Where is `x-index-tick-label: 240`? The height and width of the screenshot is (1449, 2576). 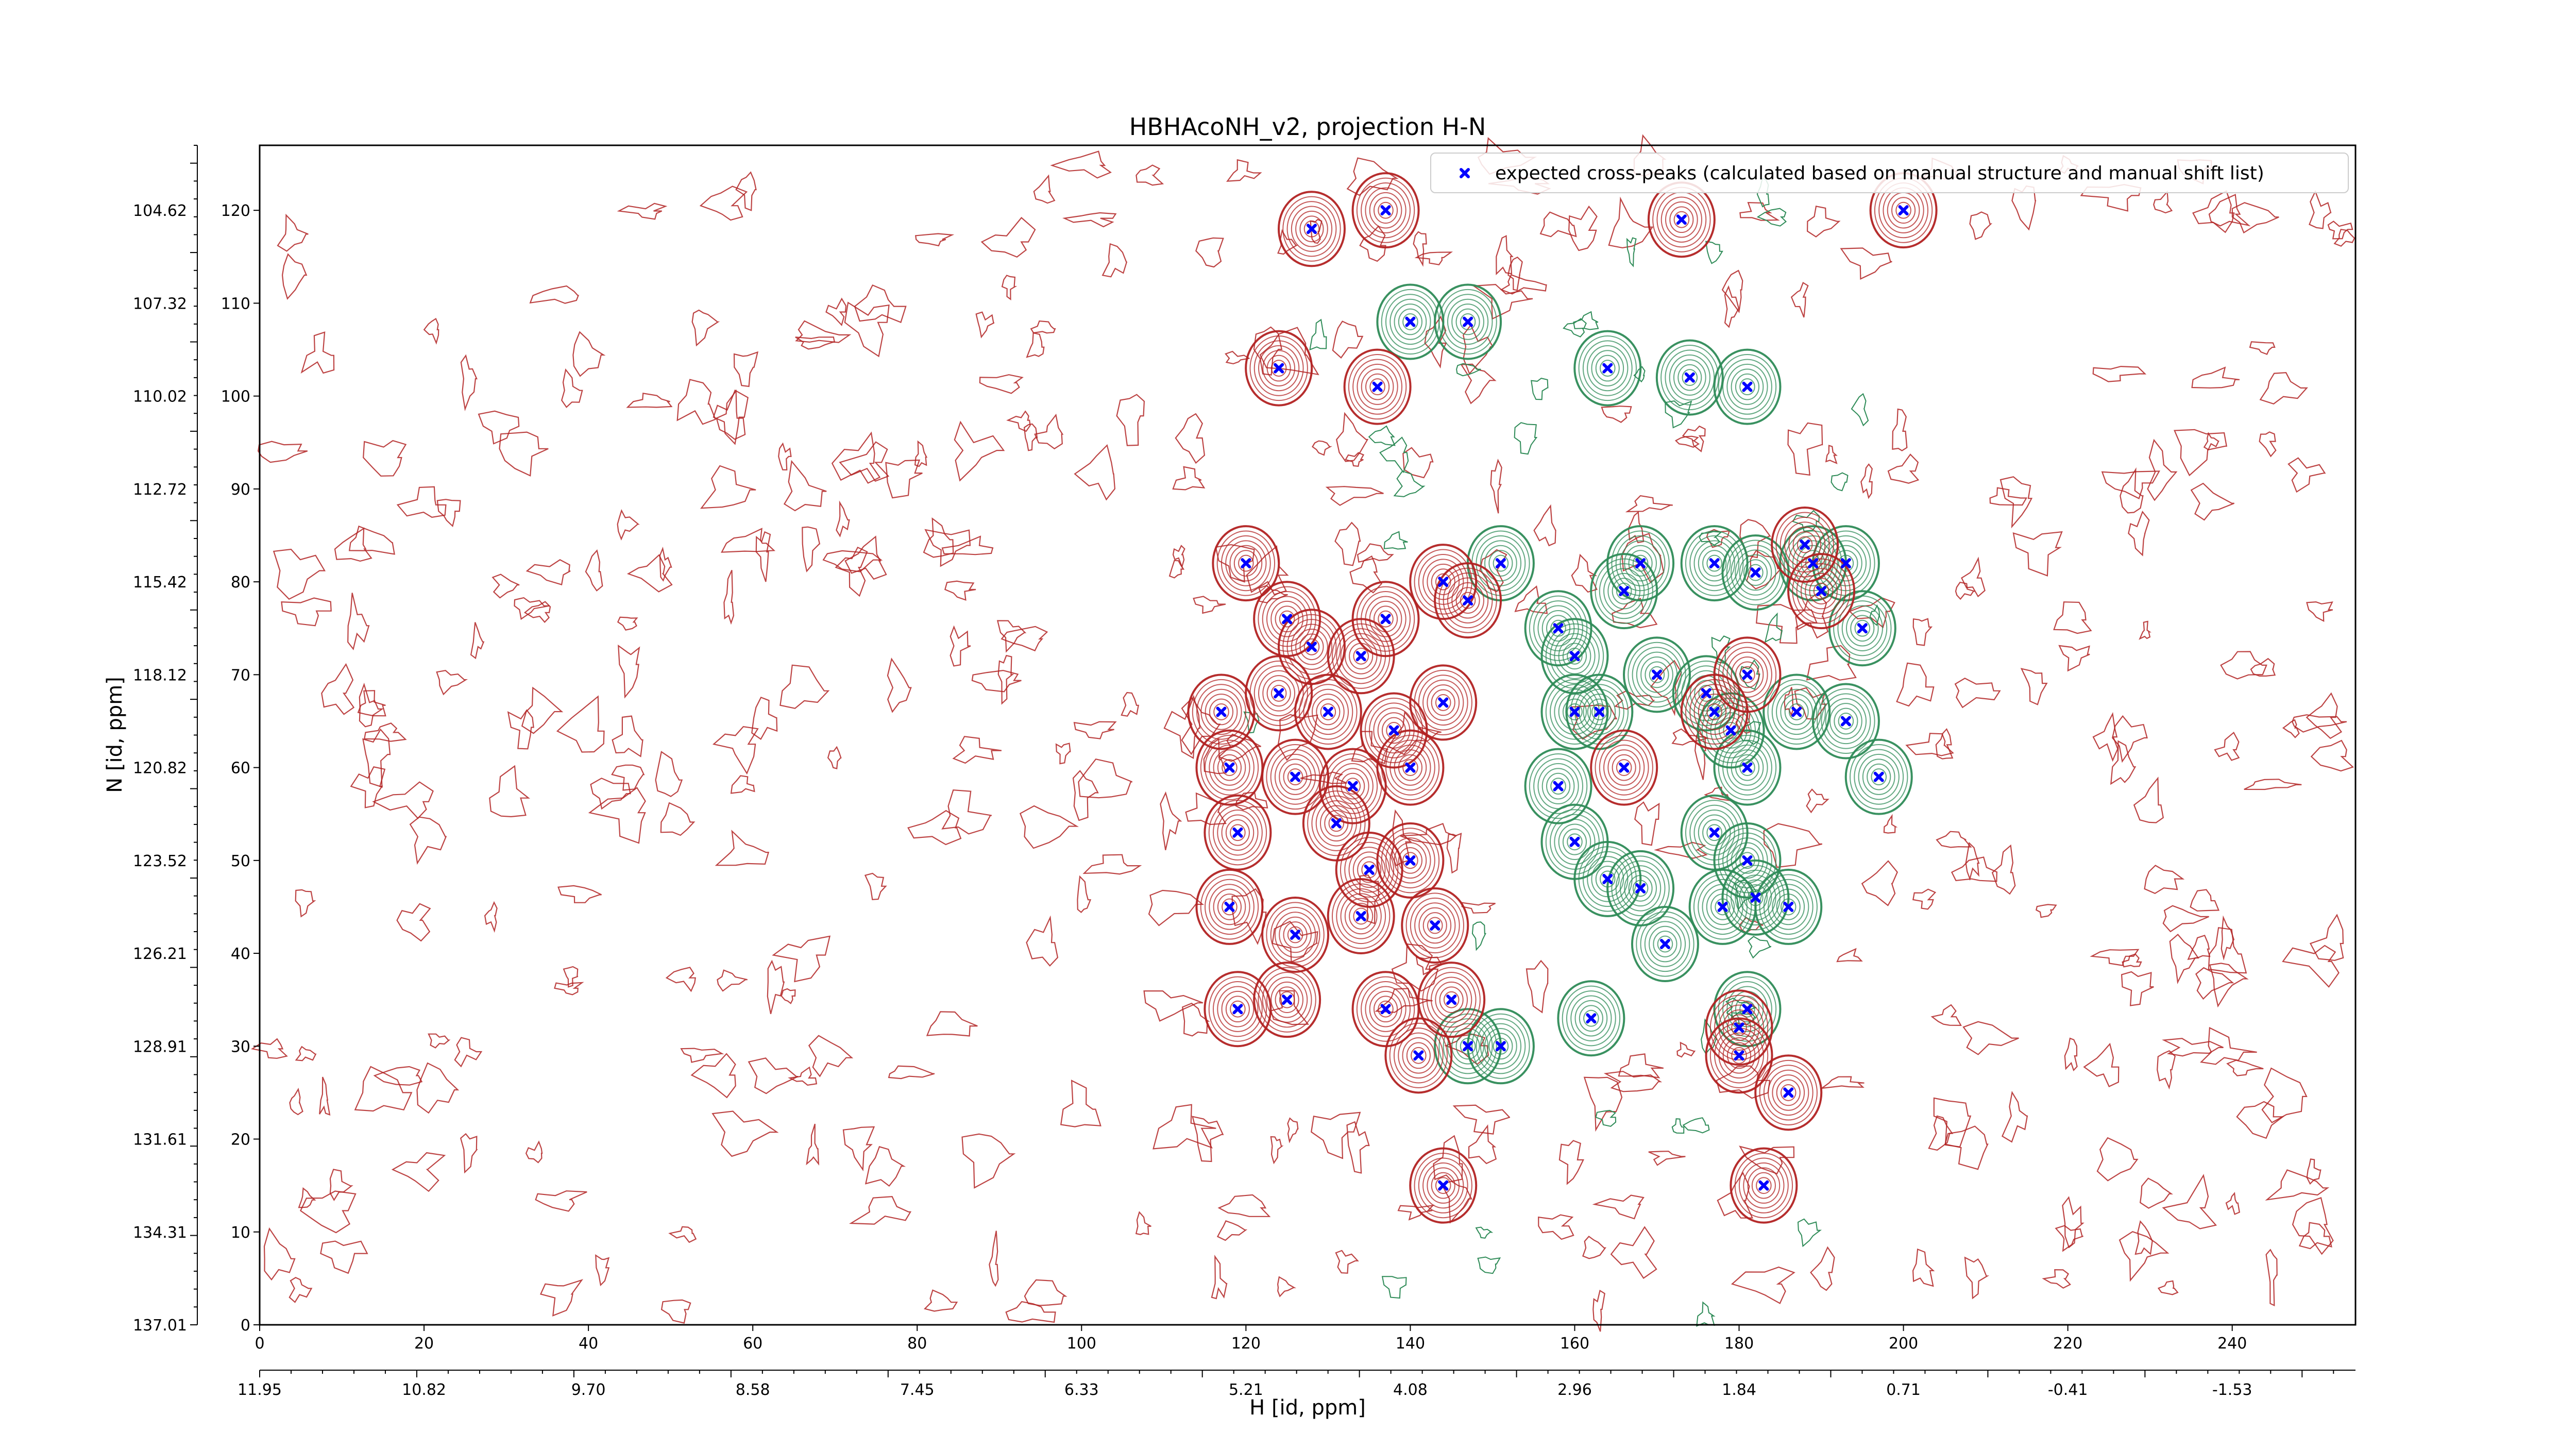
x-index-tick-label: 240 is located at coordinates (2232, 1344).